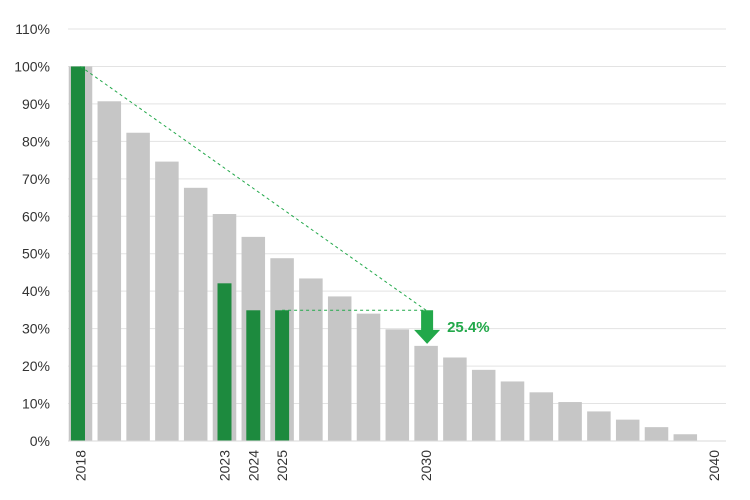 The width and height of the screenshot is (750, 500). I want to click on x-tick-label: 2023, so click(225, 465).